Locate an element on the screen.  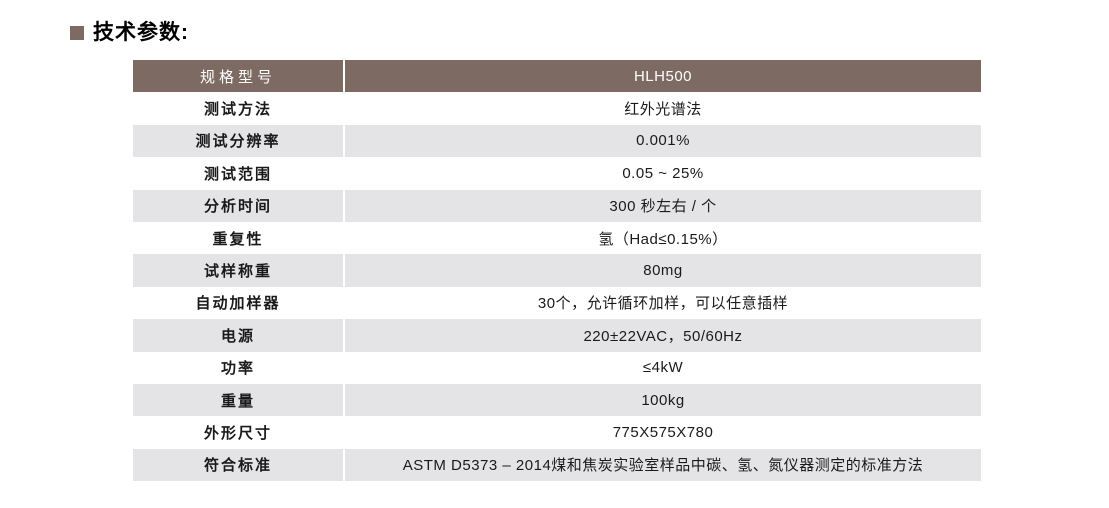
table-row: 电源 220±22VAC，50/60Hz is located at coordinates (557, 335).